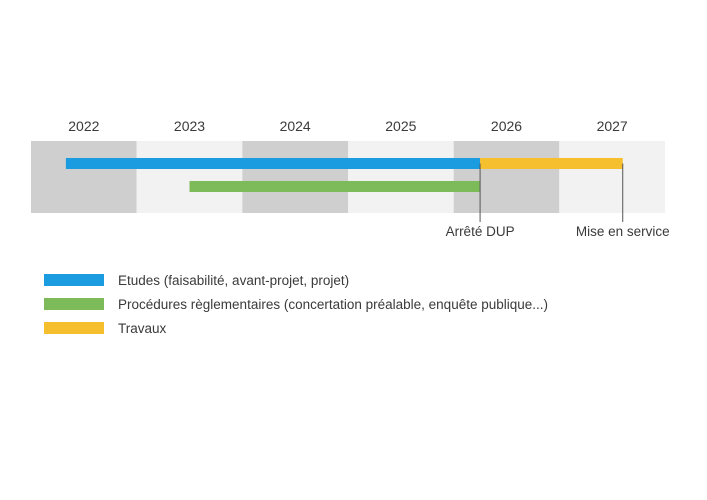 The width and height of the screenshot is (707, 500). I want to click on year-tick-label: 2025, so click(400, 126).